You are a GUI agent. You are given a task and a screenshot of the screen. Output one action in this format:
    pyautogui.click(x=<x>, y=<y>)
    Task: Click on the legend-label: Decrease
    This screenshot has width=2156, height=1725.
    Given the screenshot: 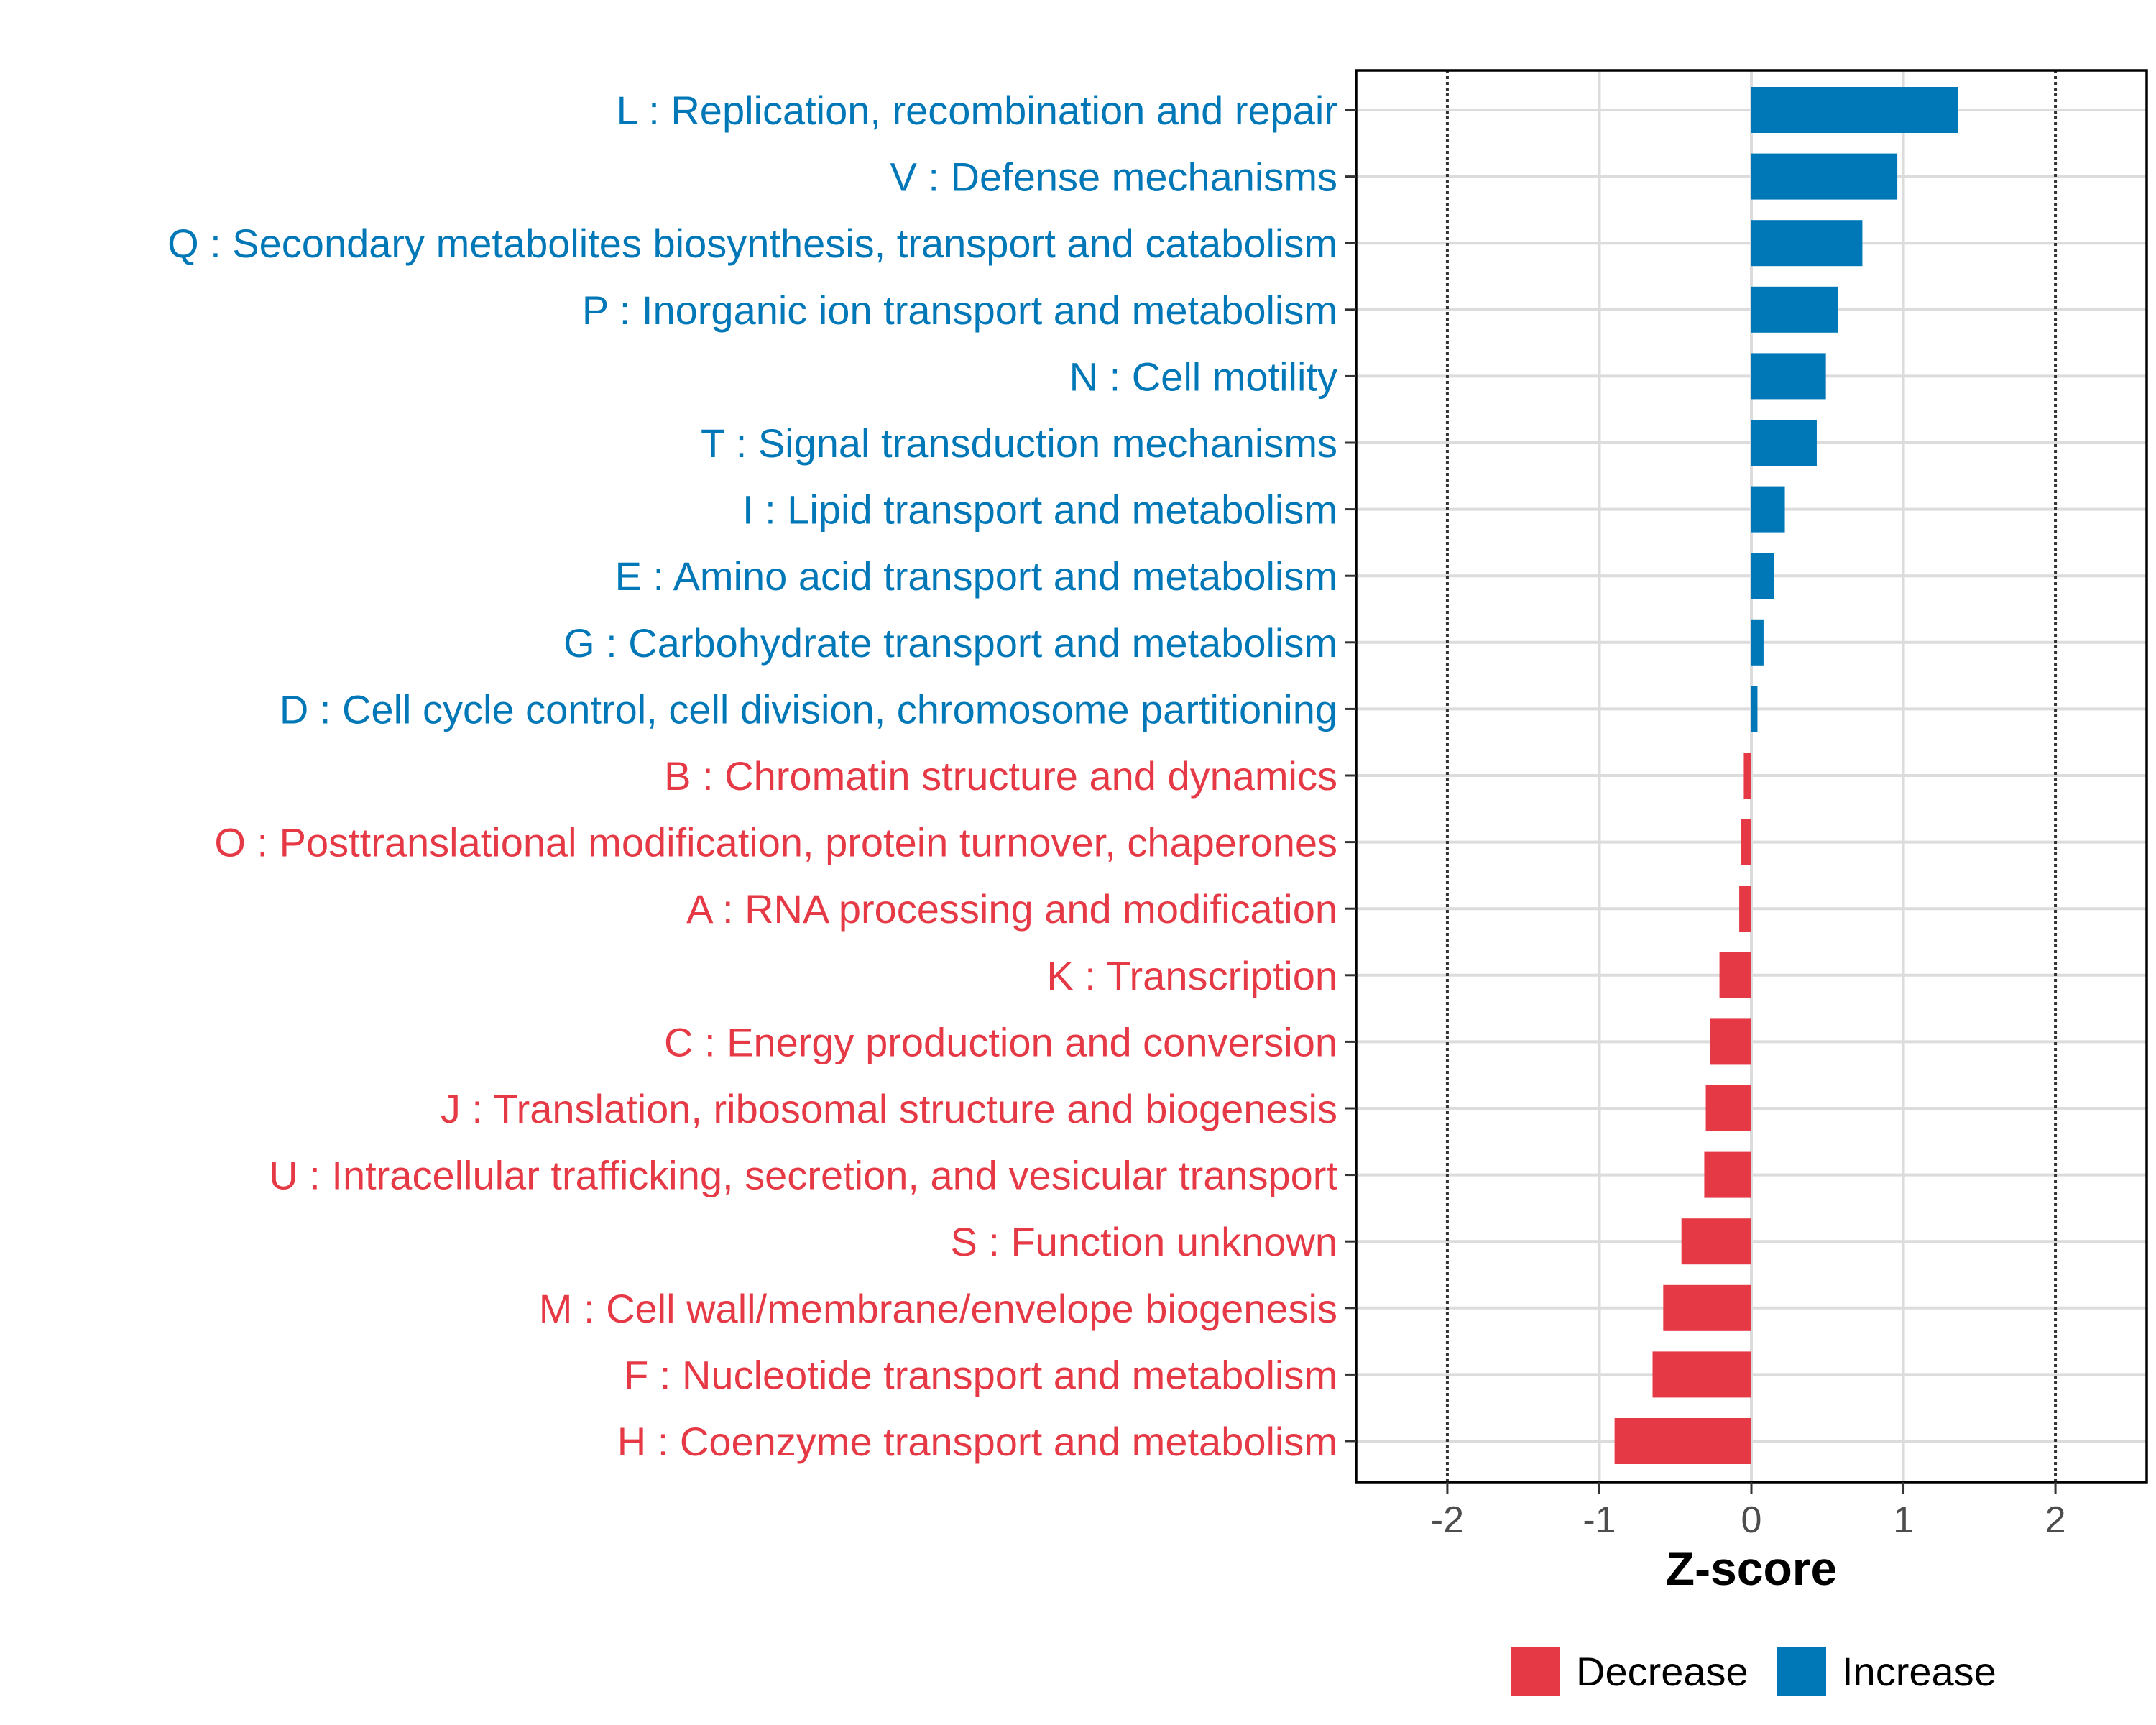 What is the action you would take?
    pyautogui.click(x=1663, y=1671)
    